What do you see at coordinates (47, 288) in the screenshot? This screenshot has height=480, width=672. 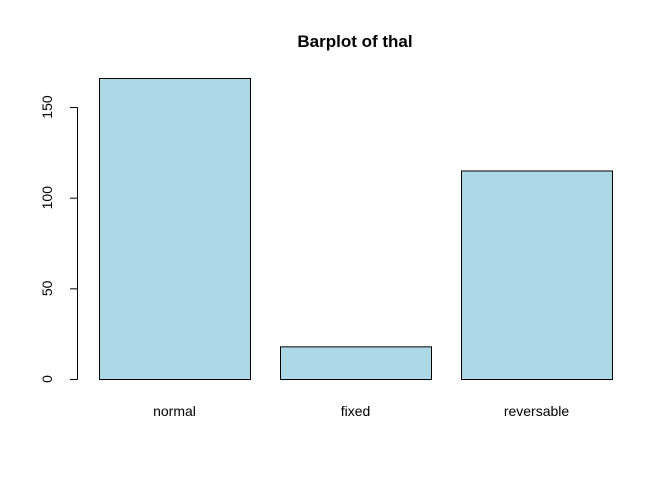 I see `y-tick-label-50: 50` at bounding box center [47, 288].